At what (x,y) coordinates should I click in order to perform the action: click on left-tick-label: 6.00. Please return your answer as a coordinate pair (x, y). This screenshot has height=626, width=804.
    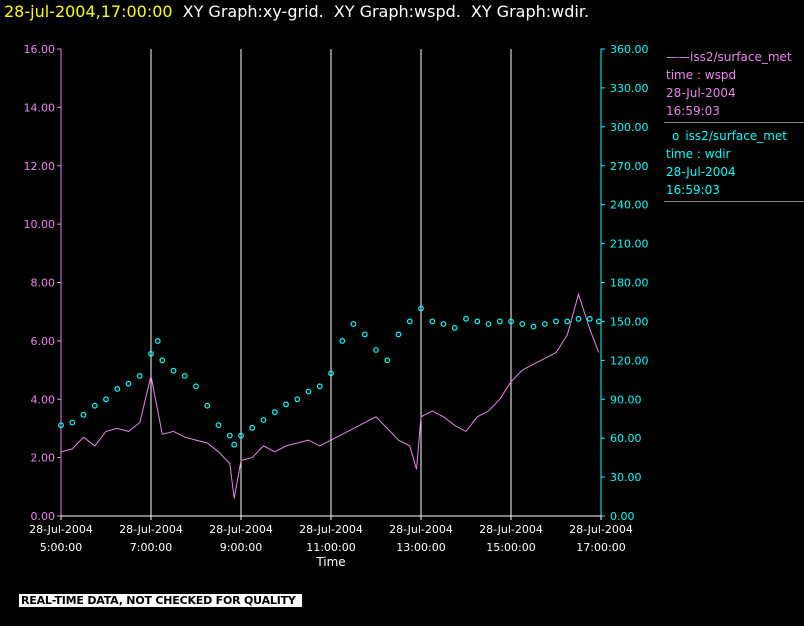
    Looking at the image, I should click on (43, 341).